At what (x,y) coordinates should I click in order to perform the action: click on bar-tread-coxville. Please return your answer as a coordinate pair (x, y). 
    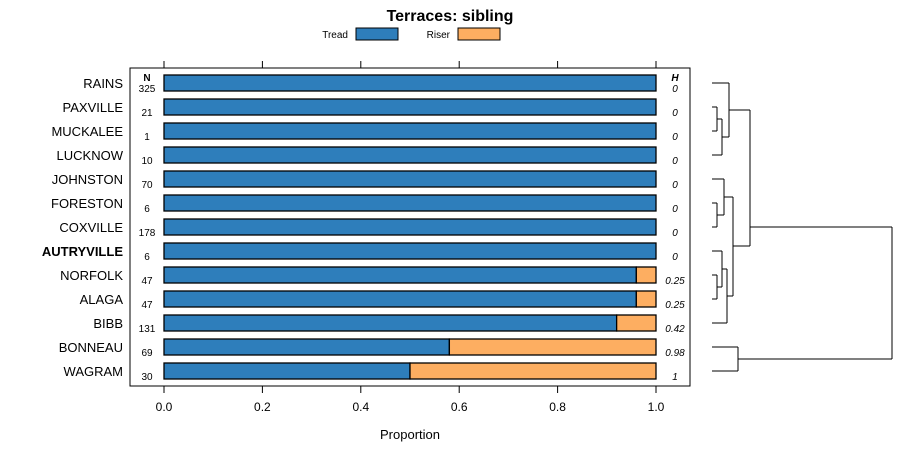
    Looking at the image, I should click on (410, 227).